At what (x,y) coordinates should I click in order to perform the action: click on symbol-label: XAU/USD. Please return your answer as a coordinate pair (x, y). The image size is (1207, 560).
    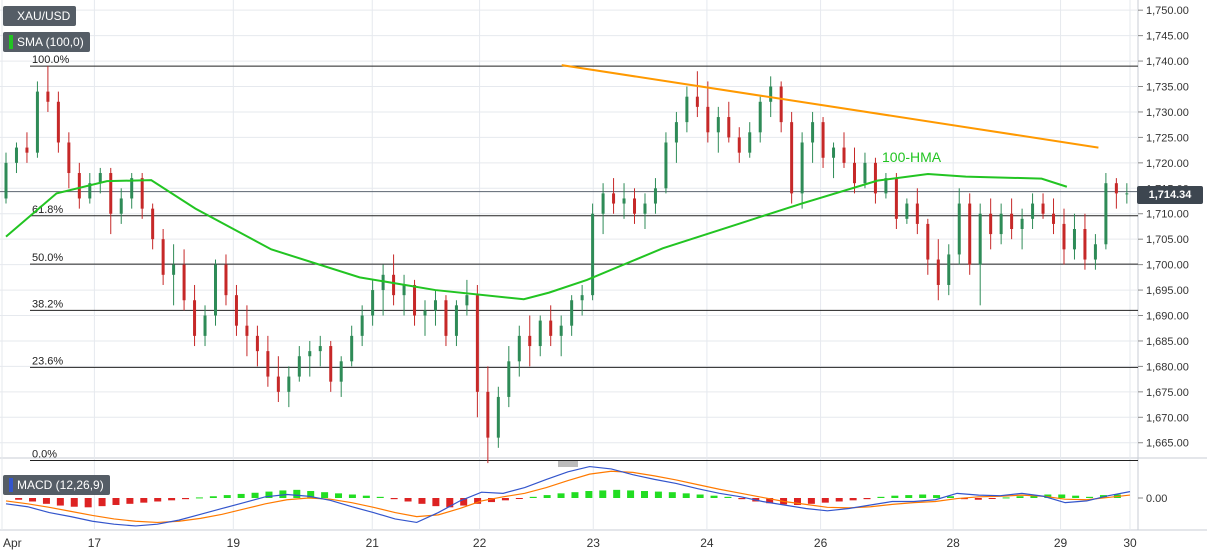
    Looking at the image, I should click on (40, 16).